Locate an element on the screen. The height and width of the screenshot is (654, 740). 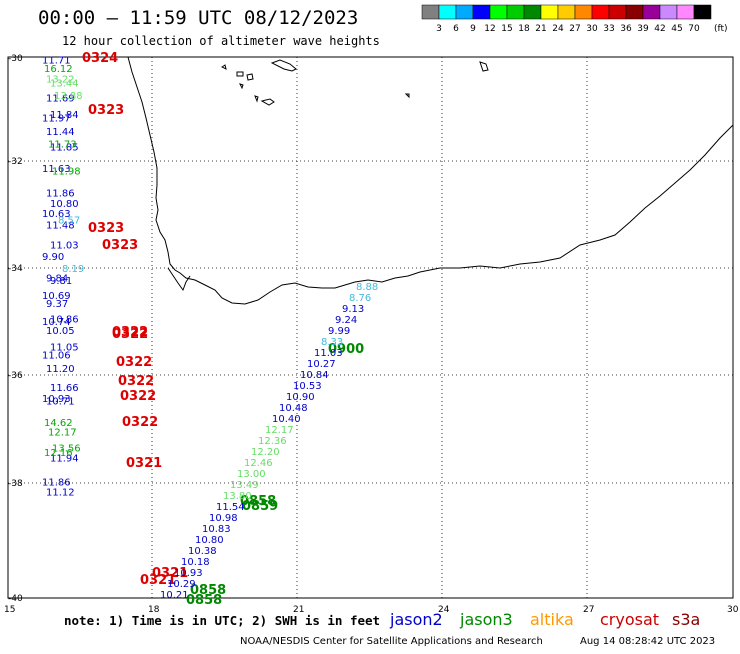
longitude-labels: 15 18 21 24 27 30 is located at coordinates (371, 610).